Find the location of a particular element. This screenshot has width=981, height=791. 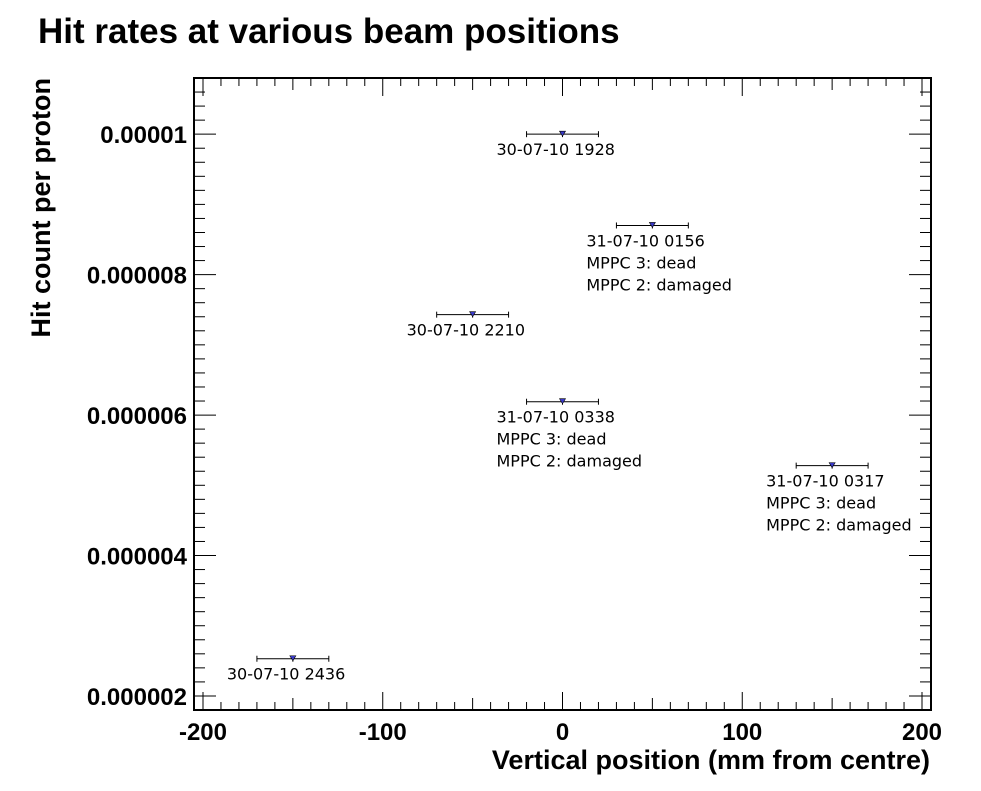

x-axis-label: Vertical position (mm from centre) is located at coordinates (711, 760).